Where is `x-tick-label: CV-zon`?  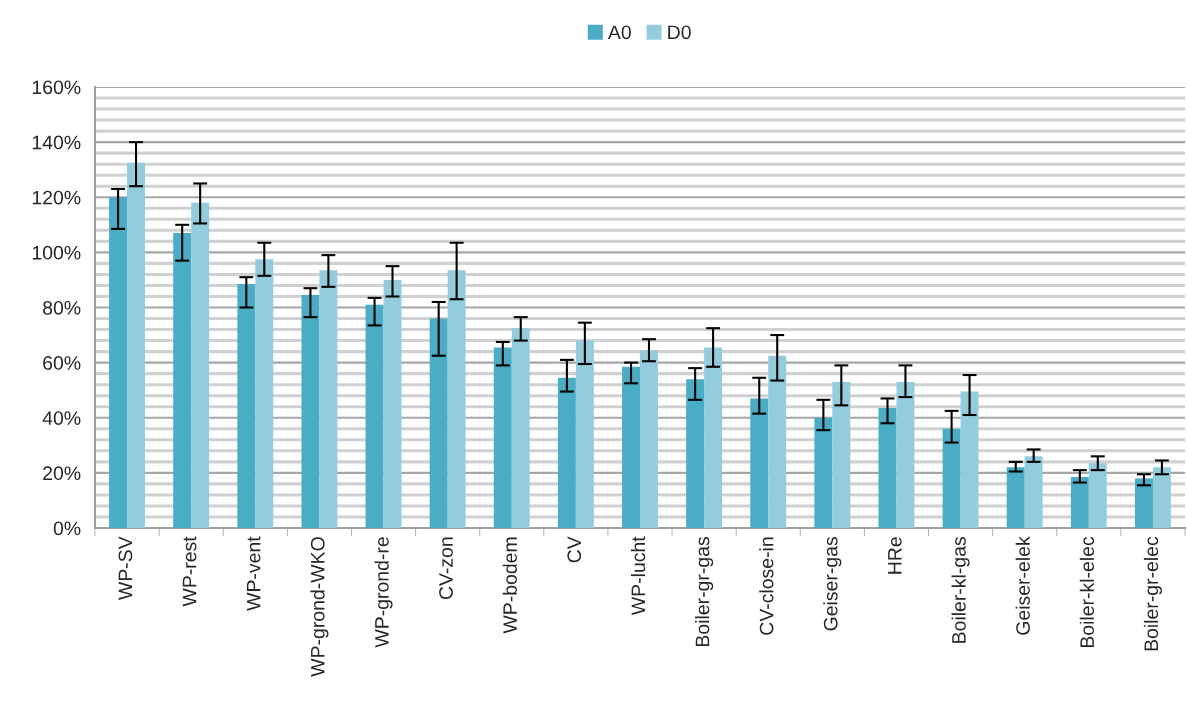 x-tick-label: CV-zon is located at coordinates (446, 568).